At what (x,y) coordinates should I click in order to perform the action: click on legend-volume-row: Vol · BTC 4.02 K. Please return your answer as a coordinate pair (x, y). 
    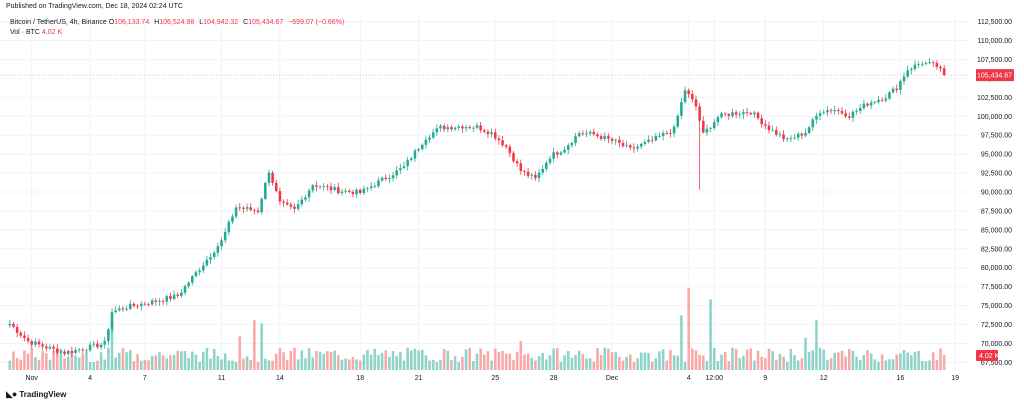
    Looking at the image, I should click on (178, 33).